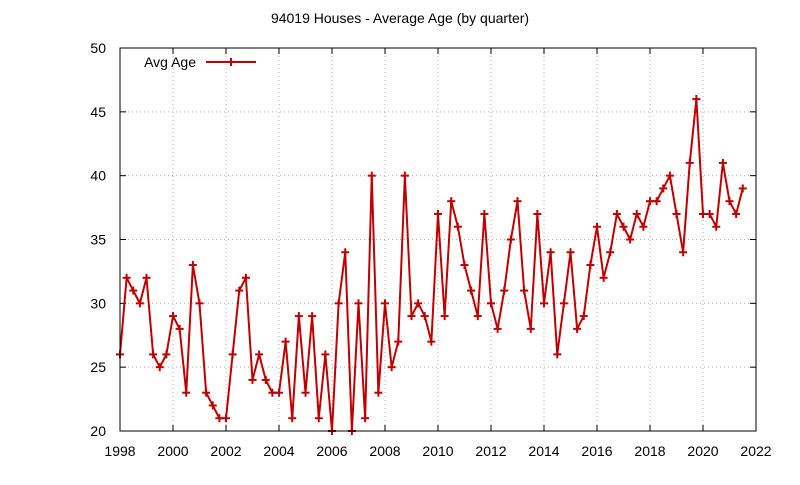 The image size is (800, 485). What do you see at coordinates (98, 431) in the screenshot?
I see `y-tick-label: 20` at bounding box center [98, 431].